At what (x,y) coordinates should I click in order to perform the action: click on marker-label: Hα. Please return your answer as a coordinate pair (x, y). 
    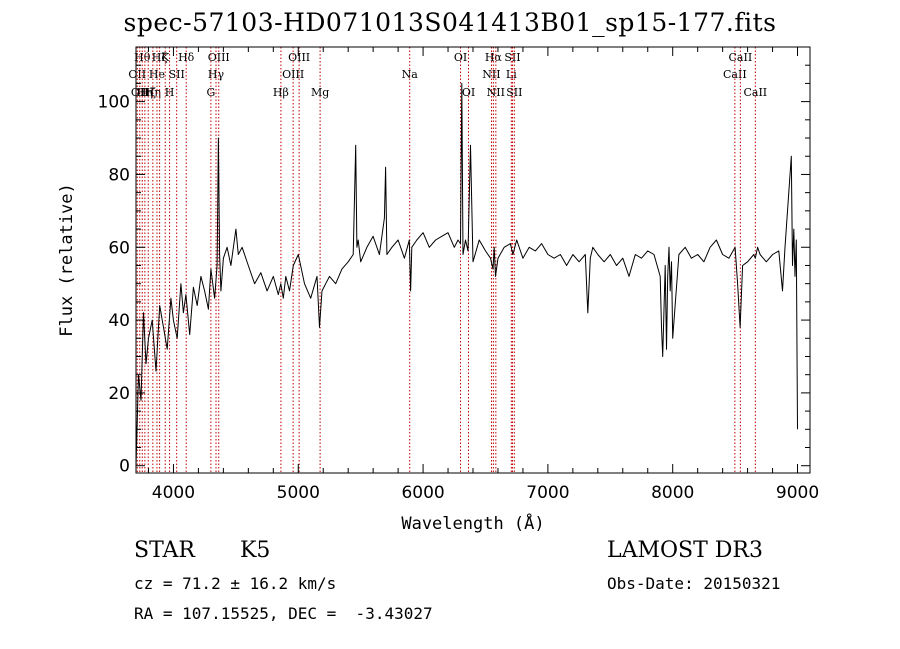
    Looking at the image, I should click on (494, 57).